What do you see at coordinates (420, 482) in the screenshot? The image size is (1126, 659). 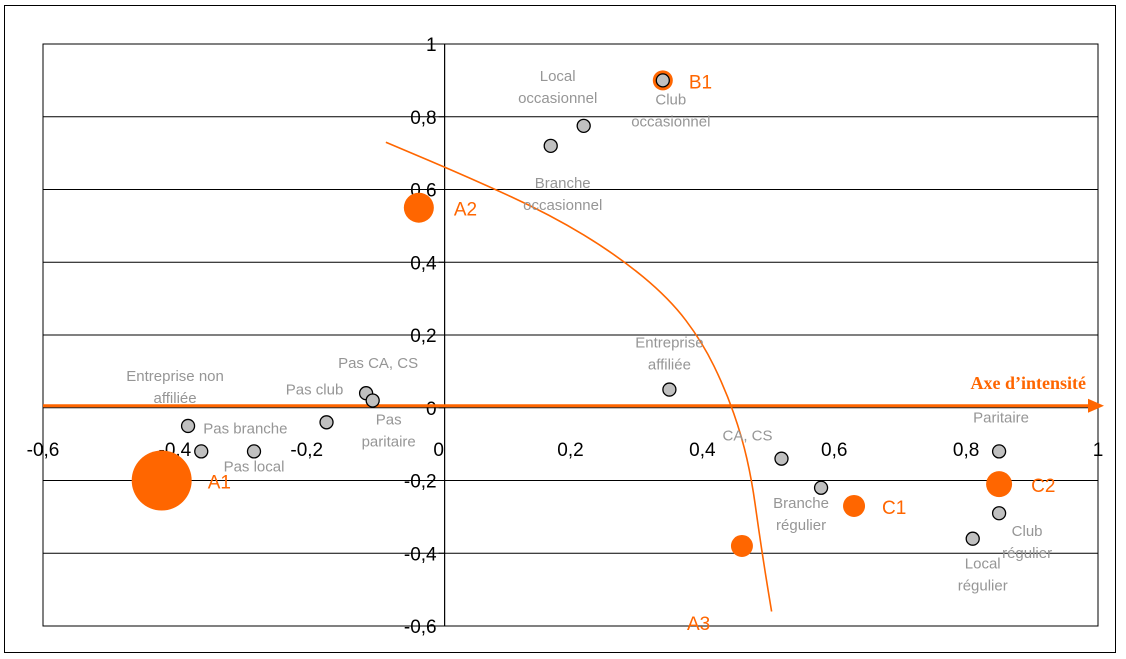 I see `y-tick-label: -0,2` at bounding box center [420, 482].